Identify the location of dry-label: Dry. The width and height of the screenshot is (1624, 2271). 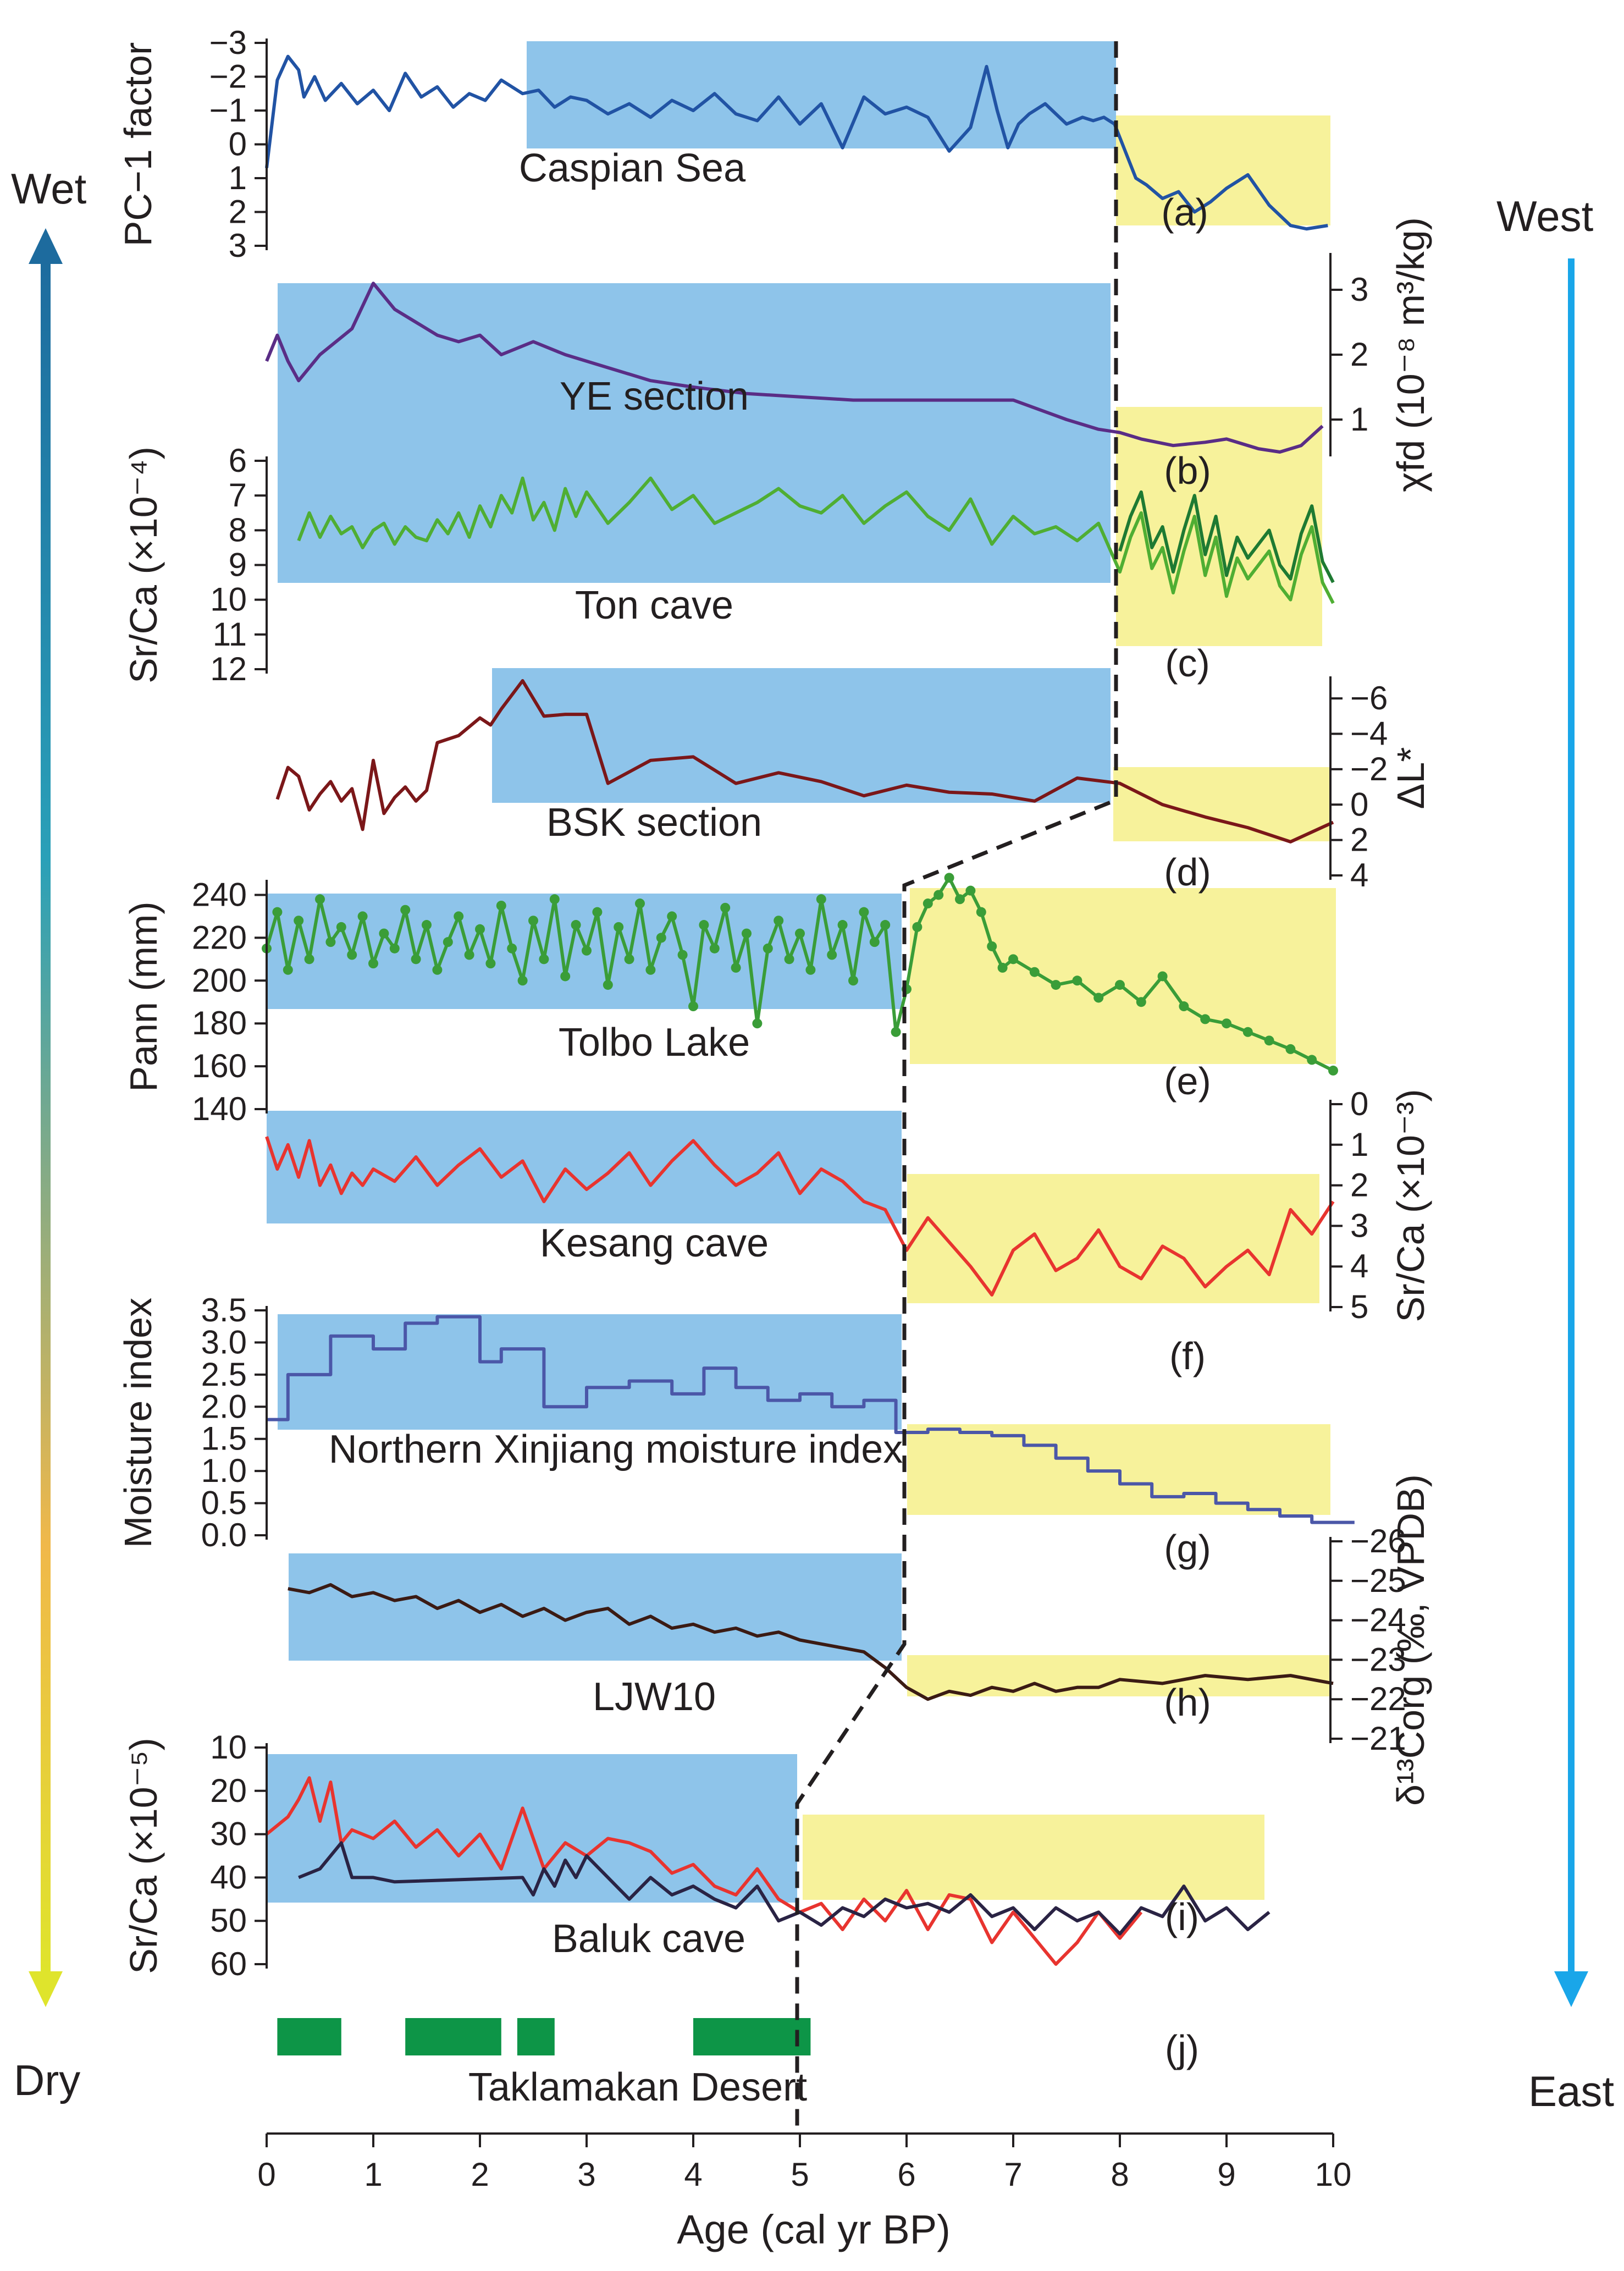
(47, 2080).